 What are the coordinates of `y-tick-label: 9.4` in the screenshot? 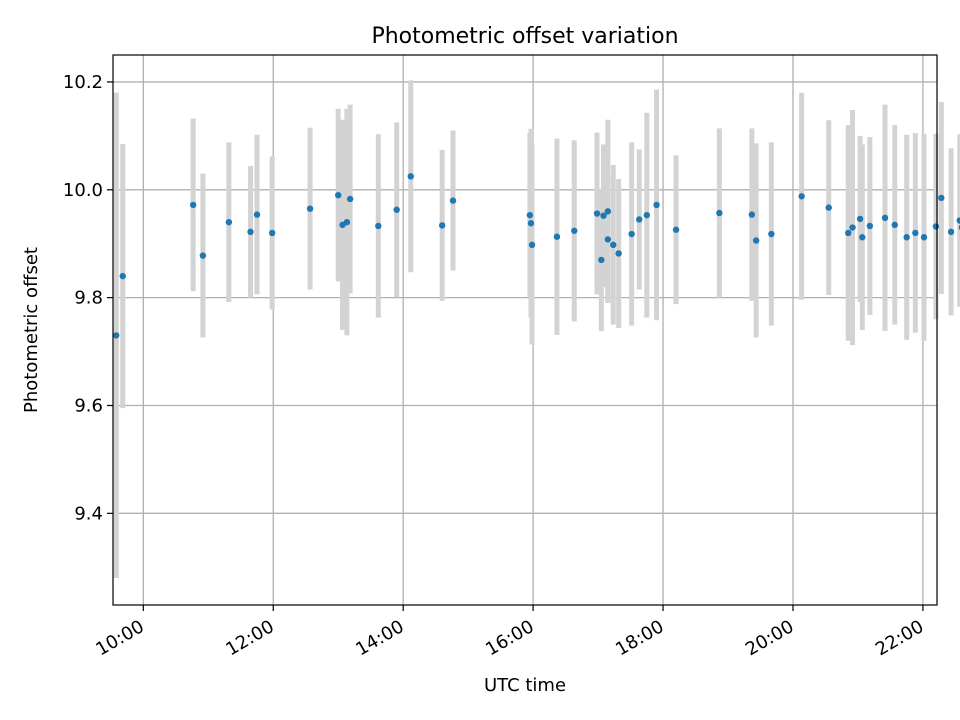 It's located at (88, 513).